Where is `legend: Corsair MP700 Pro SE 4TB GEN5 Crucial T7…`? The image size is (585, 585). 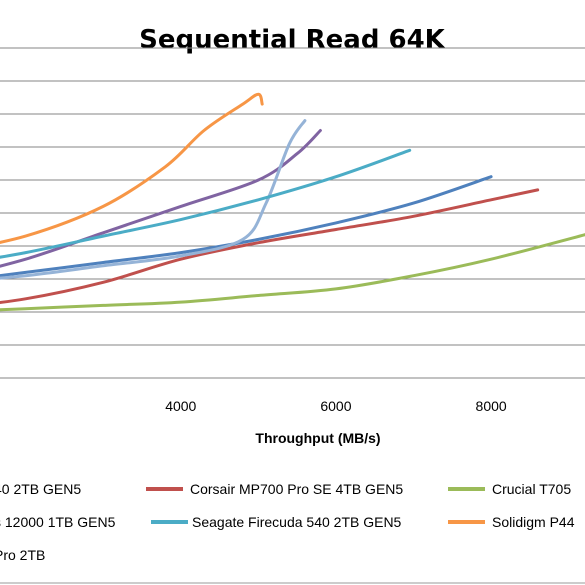 legend: Corsair MP700 Pro SE 4TB GEN5 Crucial T7… is located at coordinates (287, 522).